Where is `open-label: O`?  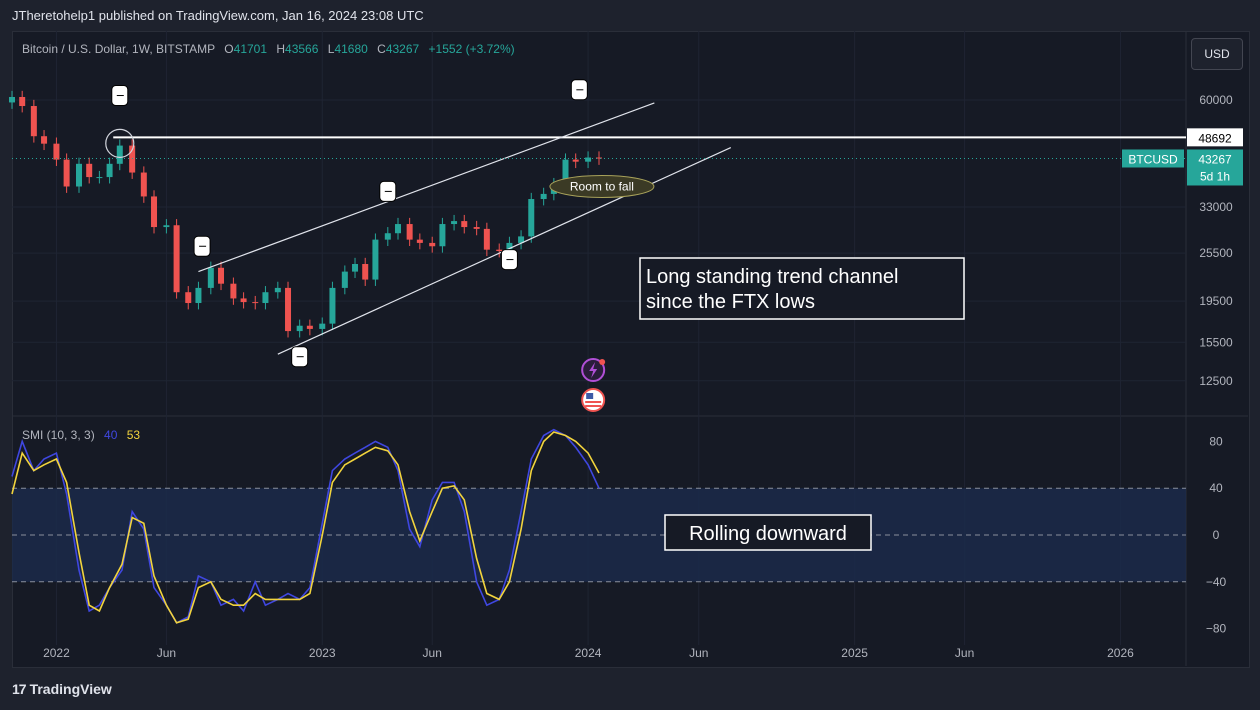 open-label: O is located at coordinates (229, 49).